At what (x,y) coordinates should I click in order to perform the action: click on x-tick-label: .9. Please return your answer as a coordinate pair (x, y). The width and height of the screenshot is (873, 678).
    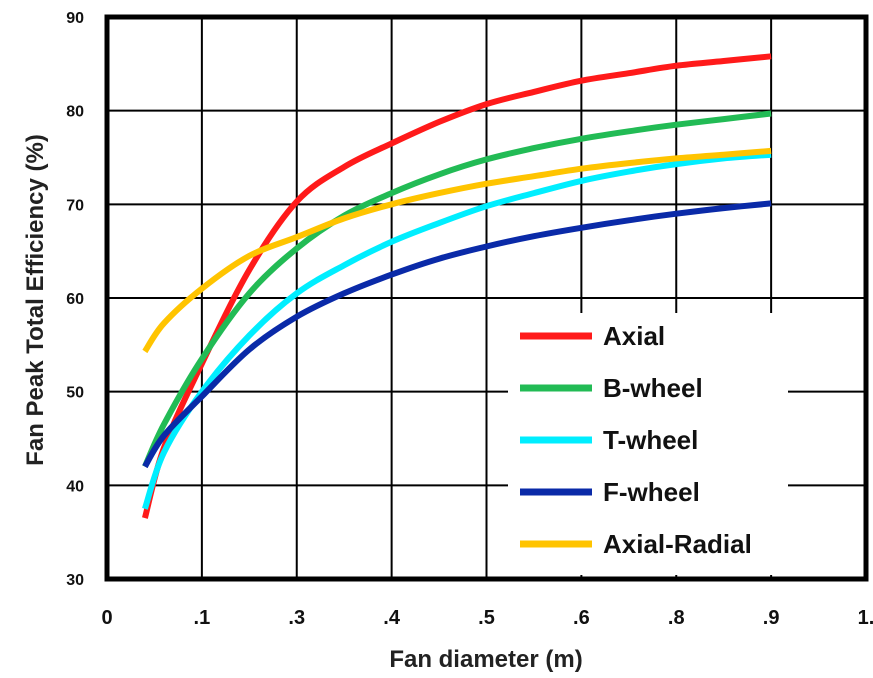
    Looking at the image, I should click on (771, 618).